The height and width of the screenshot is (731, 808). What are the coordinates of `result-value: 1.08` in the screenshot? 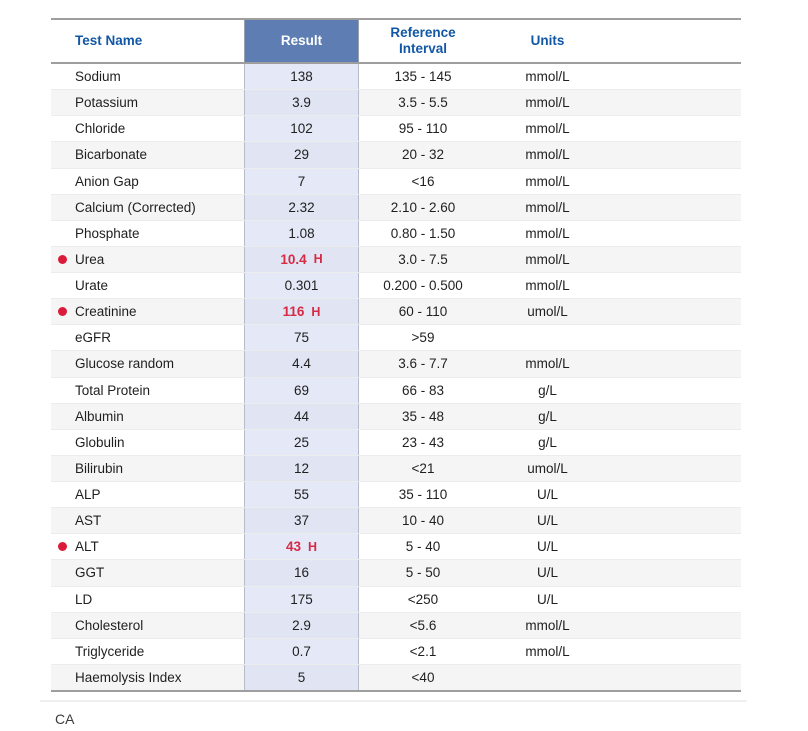 It's located at (301, 233).